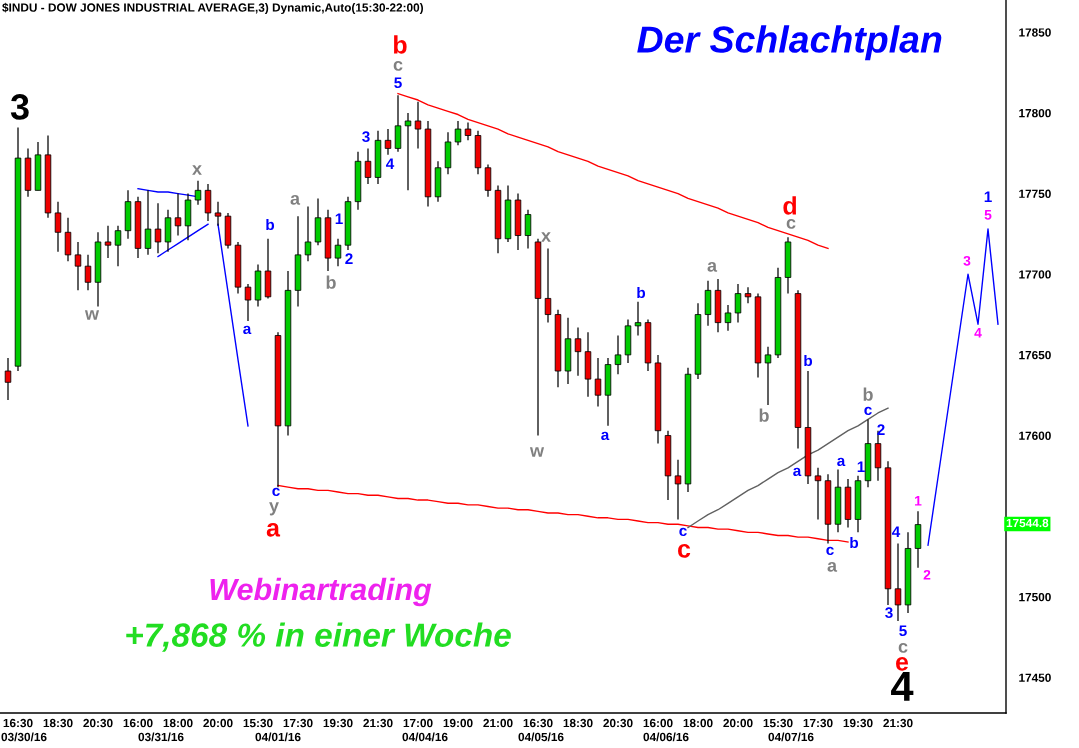 This screenshot has height=748, width=1079. I want to click on x-tick-label: 16:30, so click(538, 723).